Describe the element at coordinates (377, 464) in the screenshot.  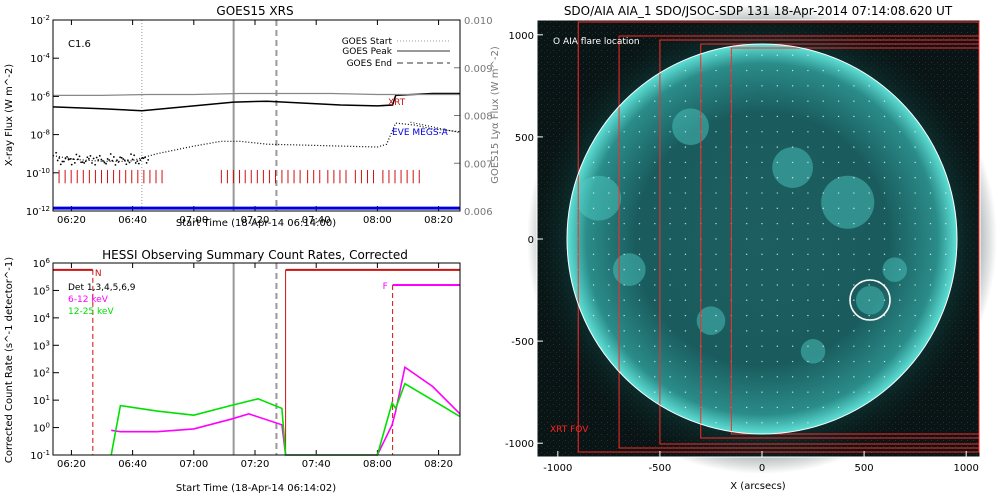
I see `hessi-x-tick-label: 08:00` at that location.